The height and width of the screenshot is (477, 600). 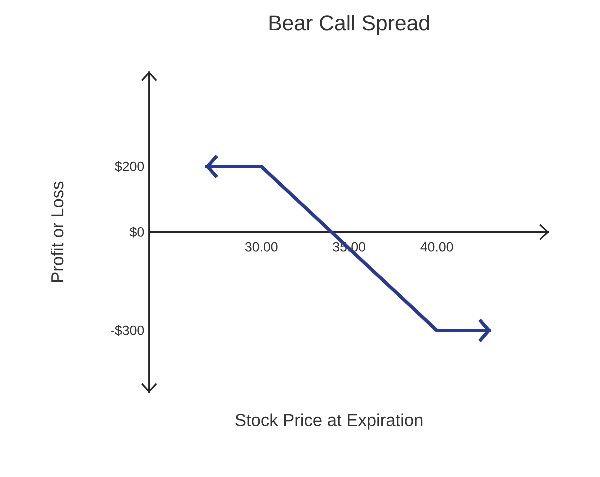 What do you see at coordinates (57, 232) in the screenshot?
I see `y-axis-title: Profit or Loss` at bounding box center [57, 232].